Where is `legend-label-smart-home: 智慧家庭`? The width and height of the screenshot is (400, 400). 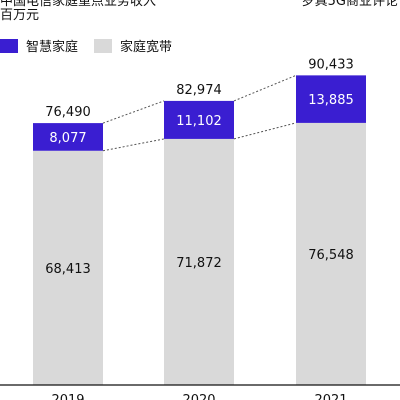
legend-label-smart-home: 智慧家庭 is located at coordinates (52, 47).